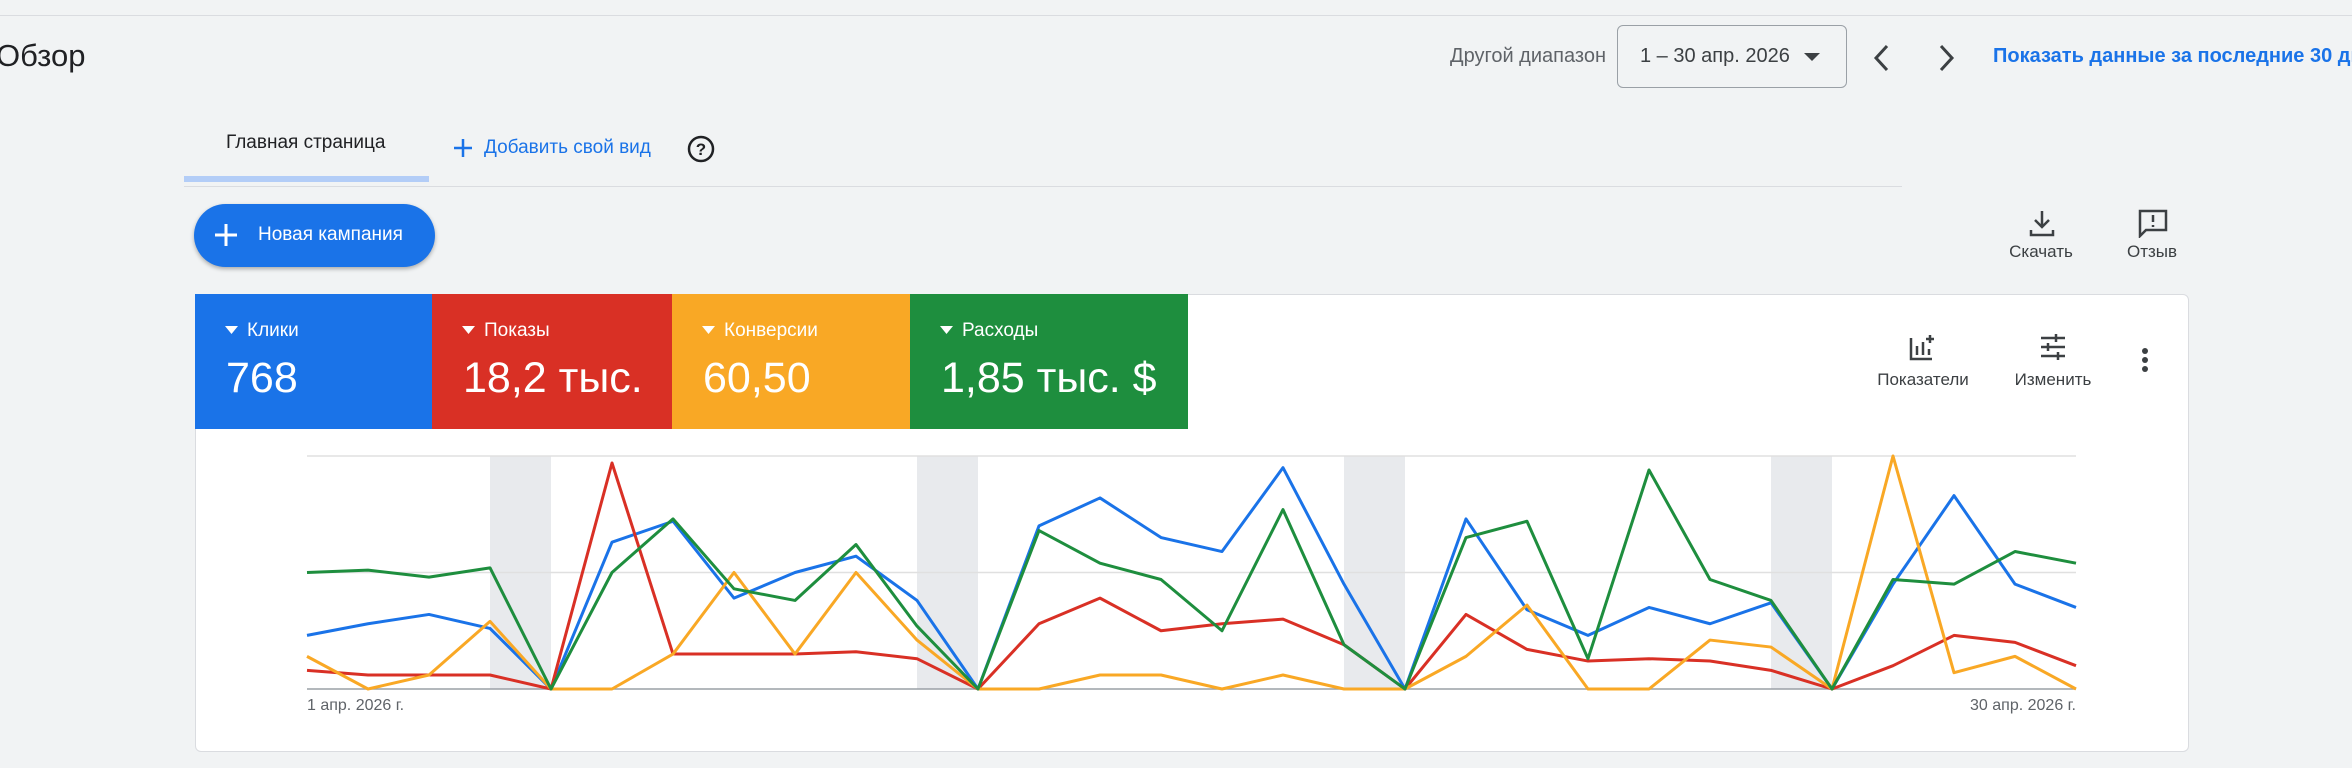 Image resolution: width=2352 pixels, height=768 pixels. What do you see at coordinates (1528, 56) in the screenshot?
I see `range-label: Другой диапазон` at bounding box center [1528, 56].